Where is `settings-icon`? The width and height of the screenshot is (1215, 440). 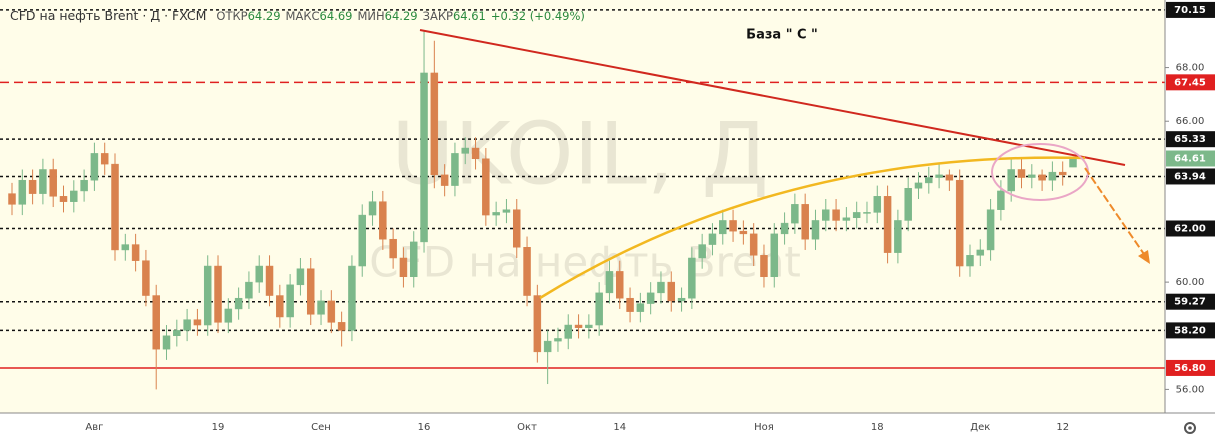
settings-icon is located at coordinates (1190, 428).